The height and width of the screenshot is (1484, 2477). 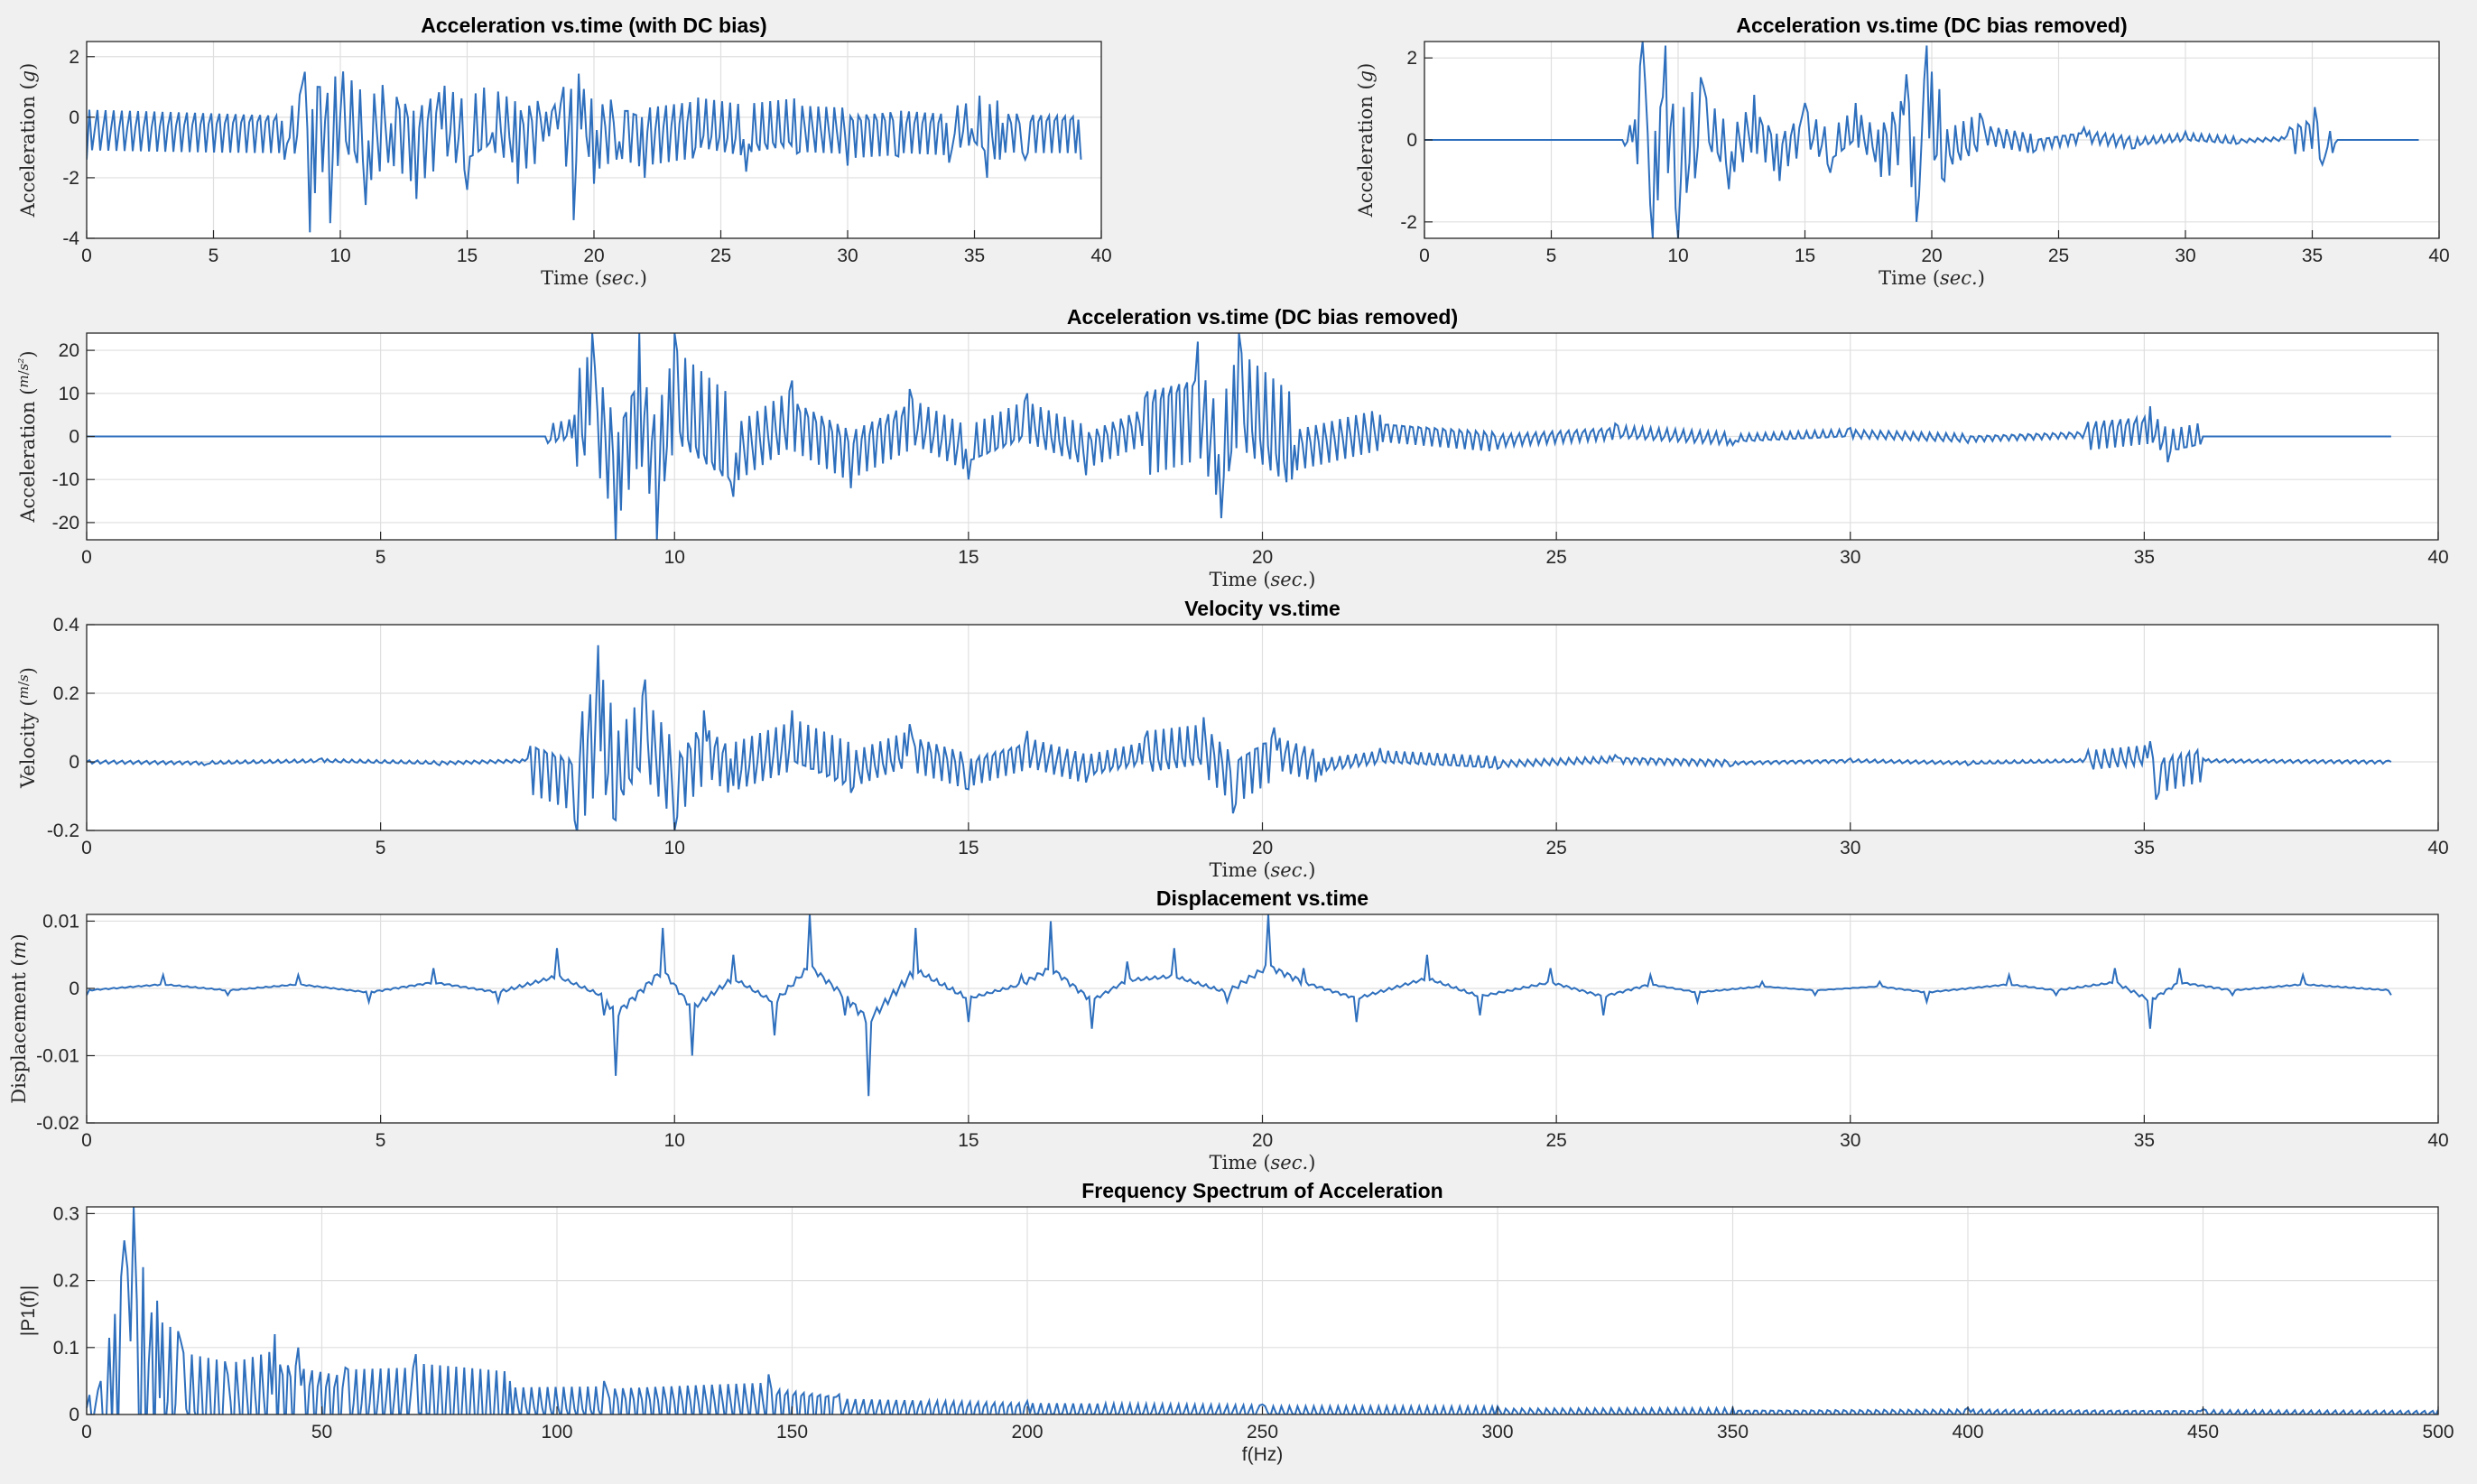 What do you see at coordinates (556, 1432) in the screenshot?
I see `x-tick-label: 100` at bounding box center [556, 1432].